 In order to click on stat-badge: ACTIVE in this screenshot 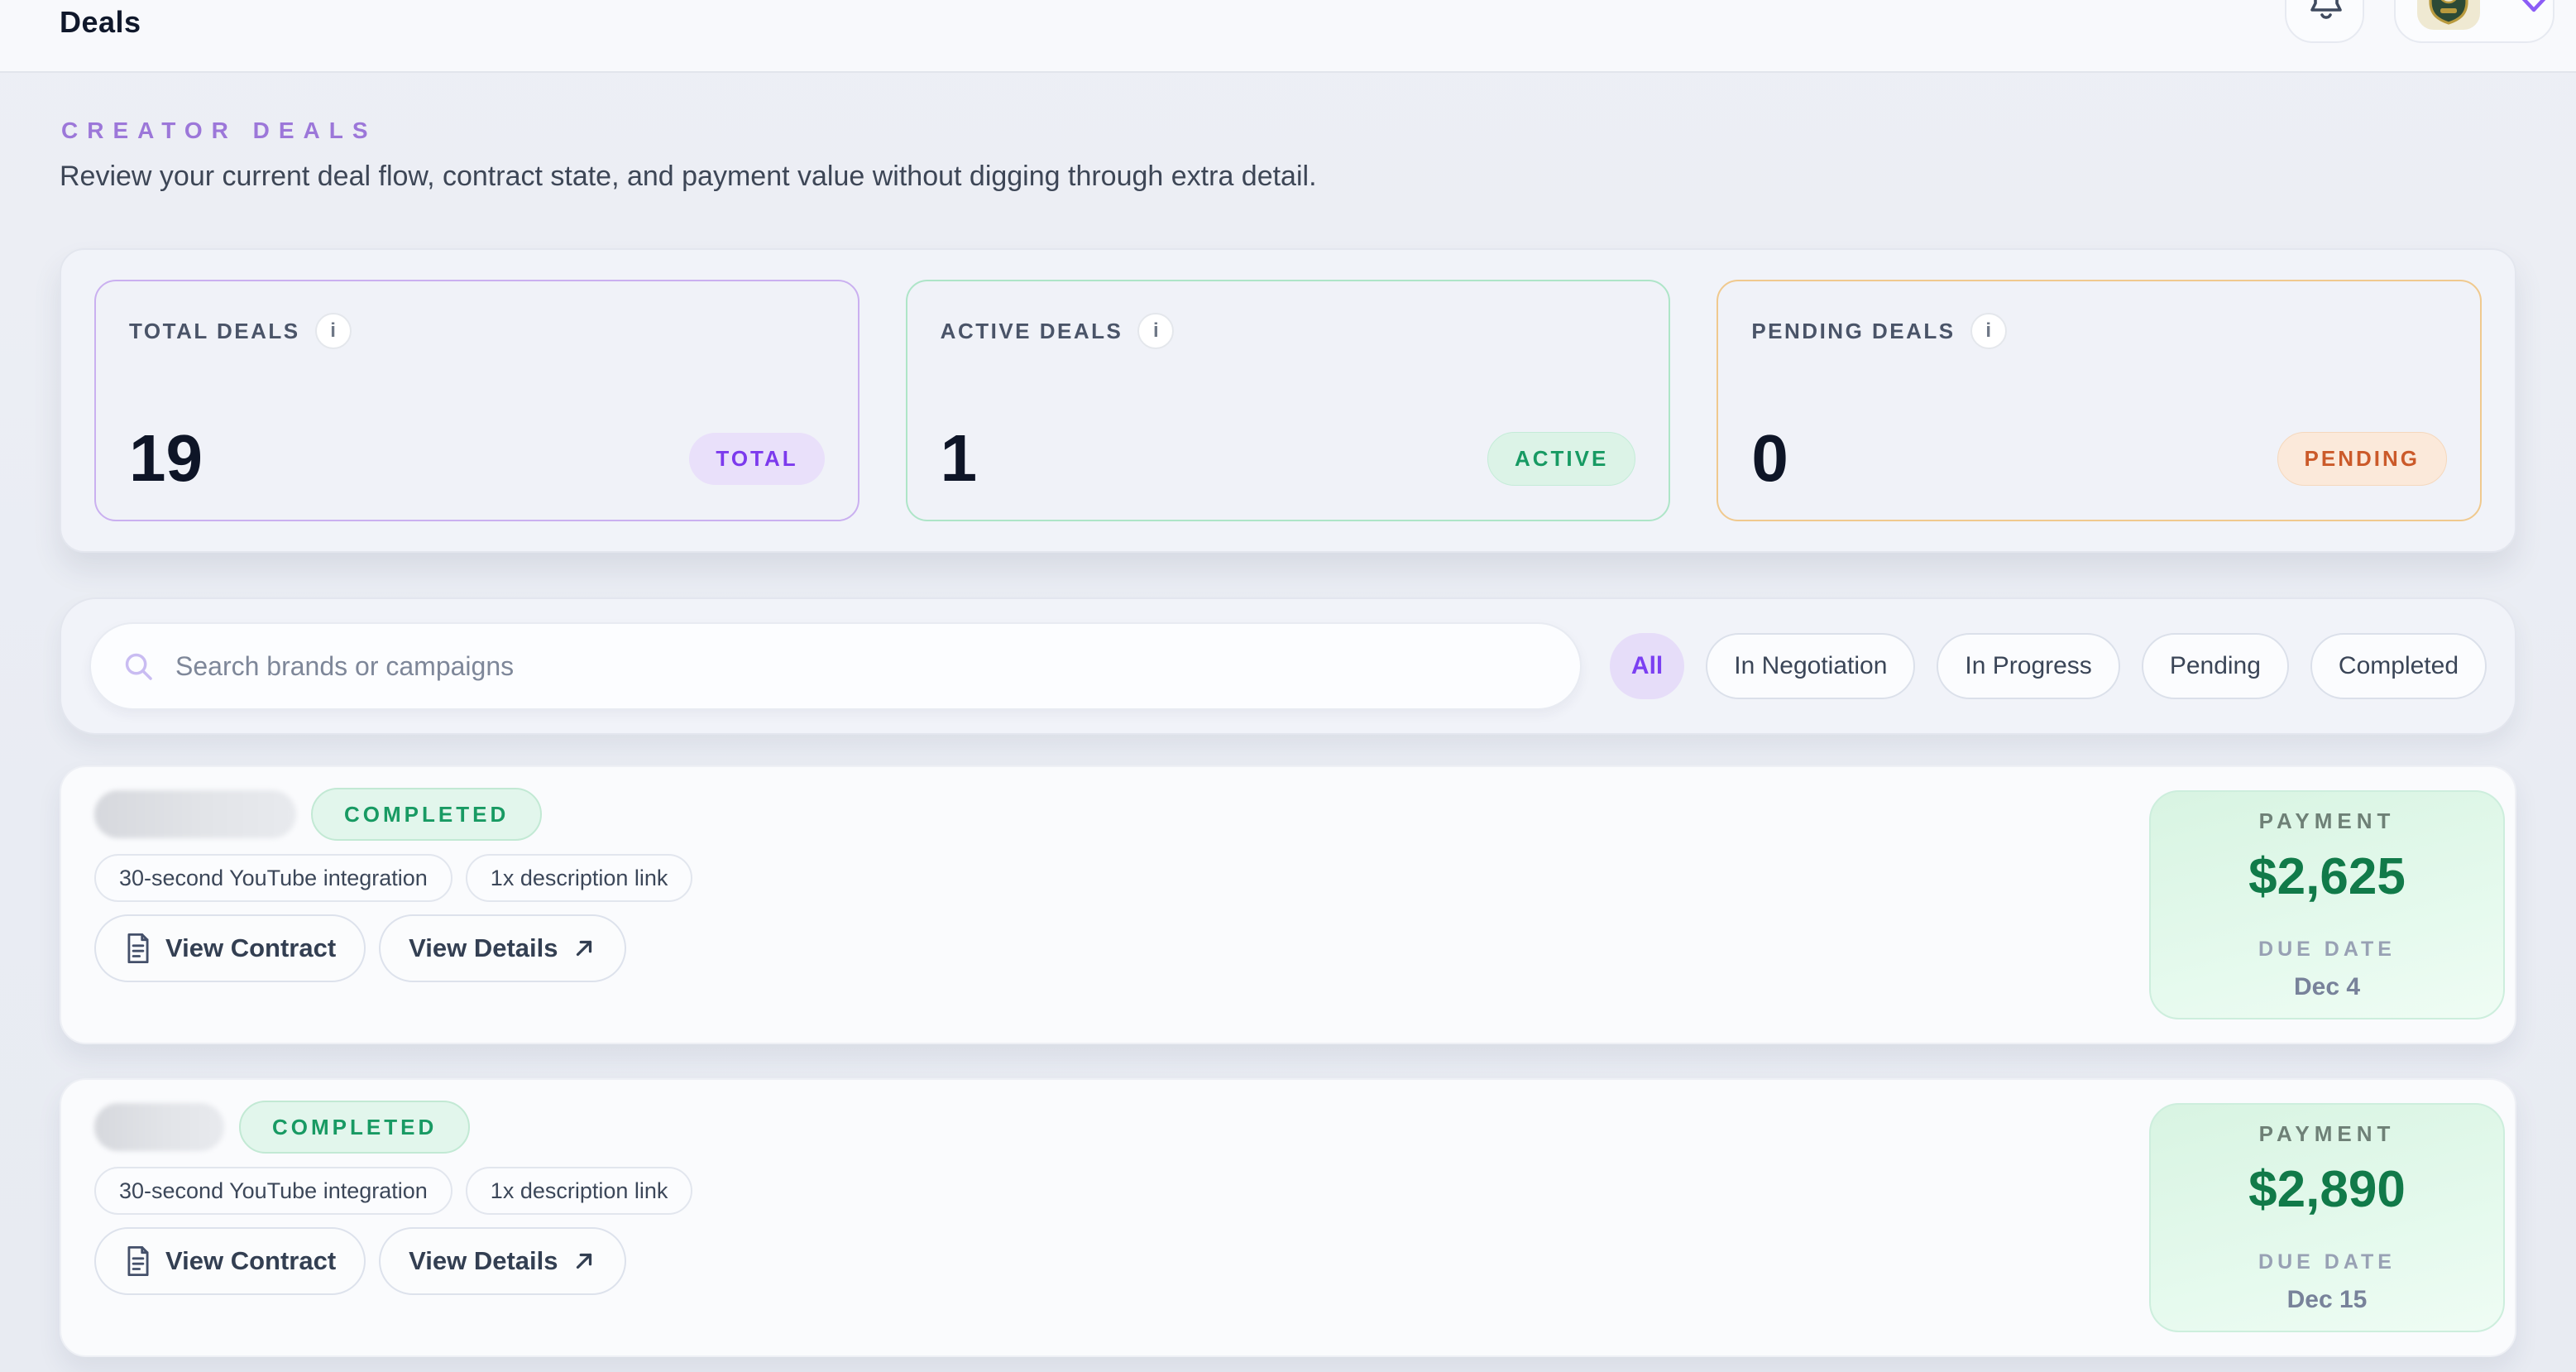, I will do `click(1562, 458)`.